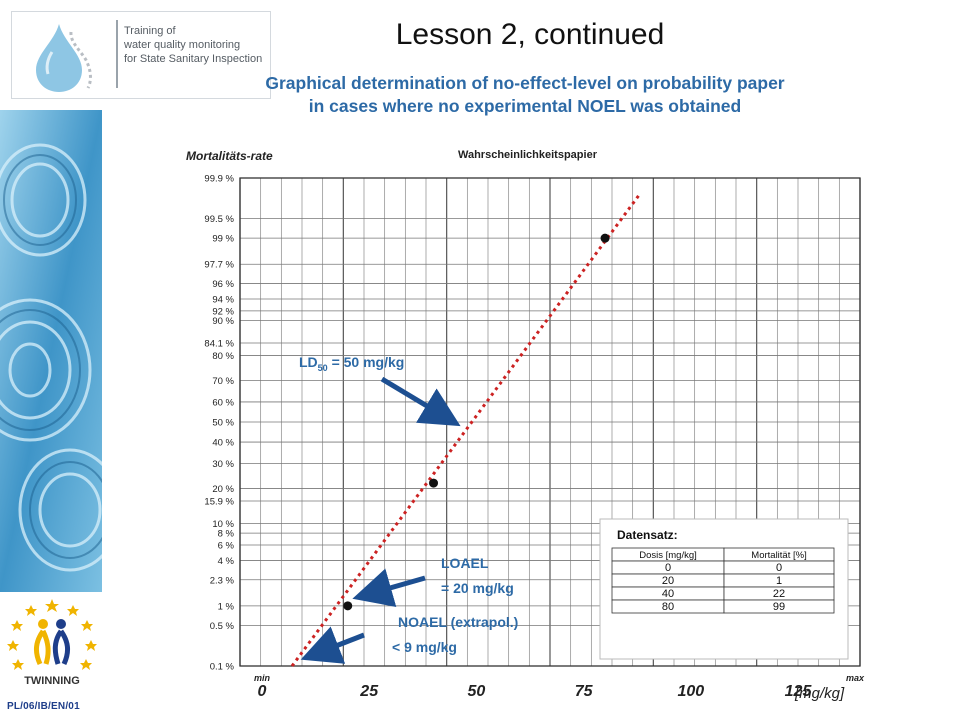 This screenshot has width=960, height=720. I want to click on y-tick-label: 92 %, so click(223, 311).